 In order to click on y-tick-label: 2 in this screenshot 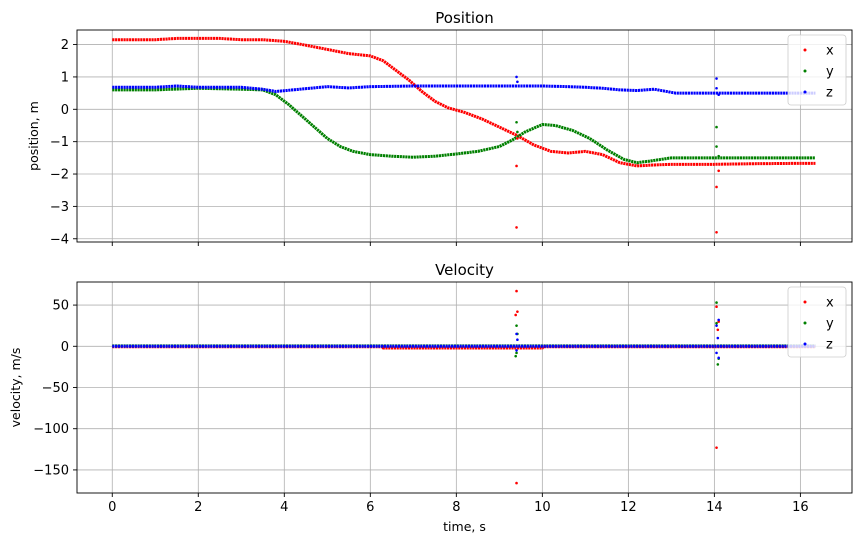, I will do `click(65, 45)`.